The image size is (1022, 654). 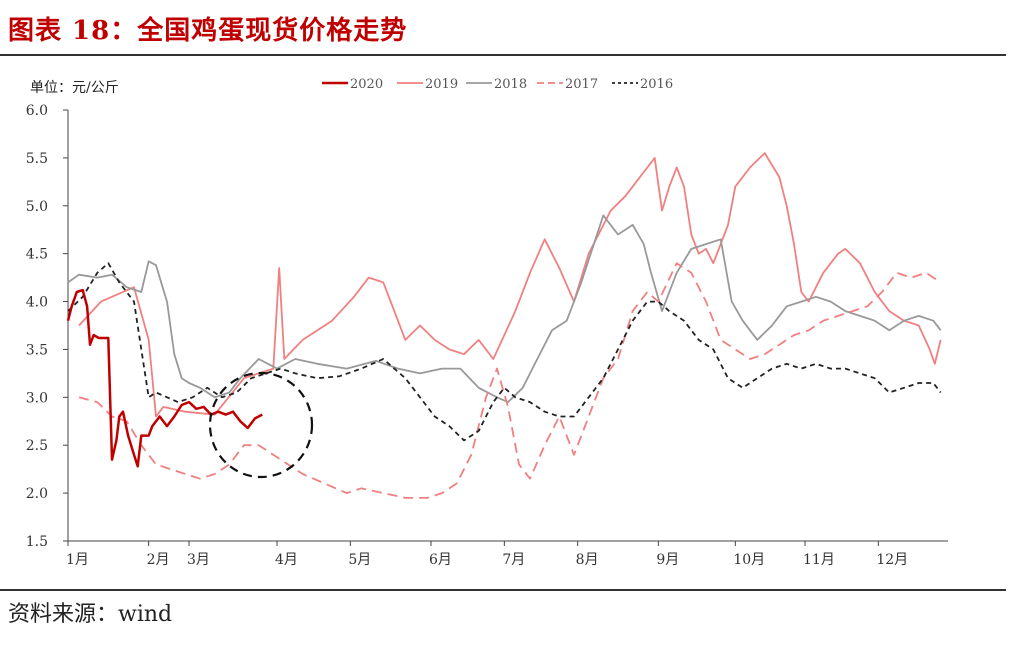 I want to click on y-tick-label: 5.0, so click(x=37, y=207).